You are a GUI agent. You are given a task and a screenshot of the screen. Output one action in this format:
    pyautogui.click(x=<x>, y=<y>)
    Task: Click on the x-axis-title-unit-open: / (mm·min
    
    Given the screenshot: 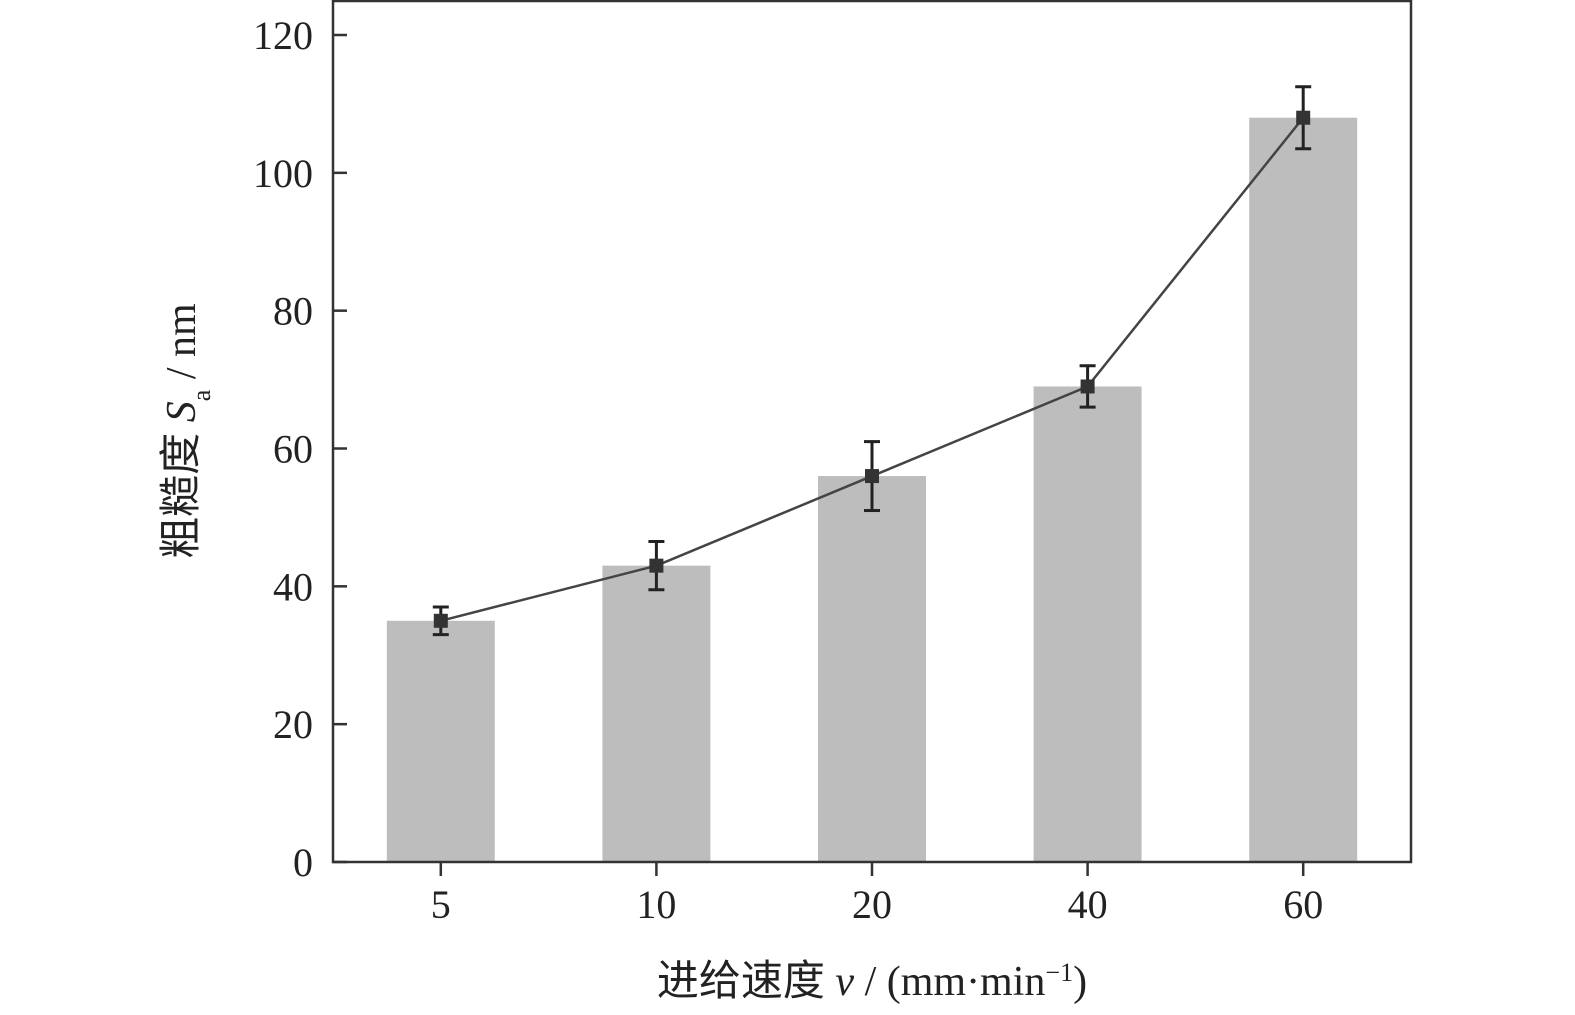 What is the action you would take?
    pyautogui.click(x=949, y=982)
    